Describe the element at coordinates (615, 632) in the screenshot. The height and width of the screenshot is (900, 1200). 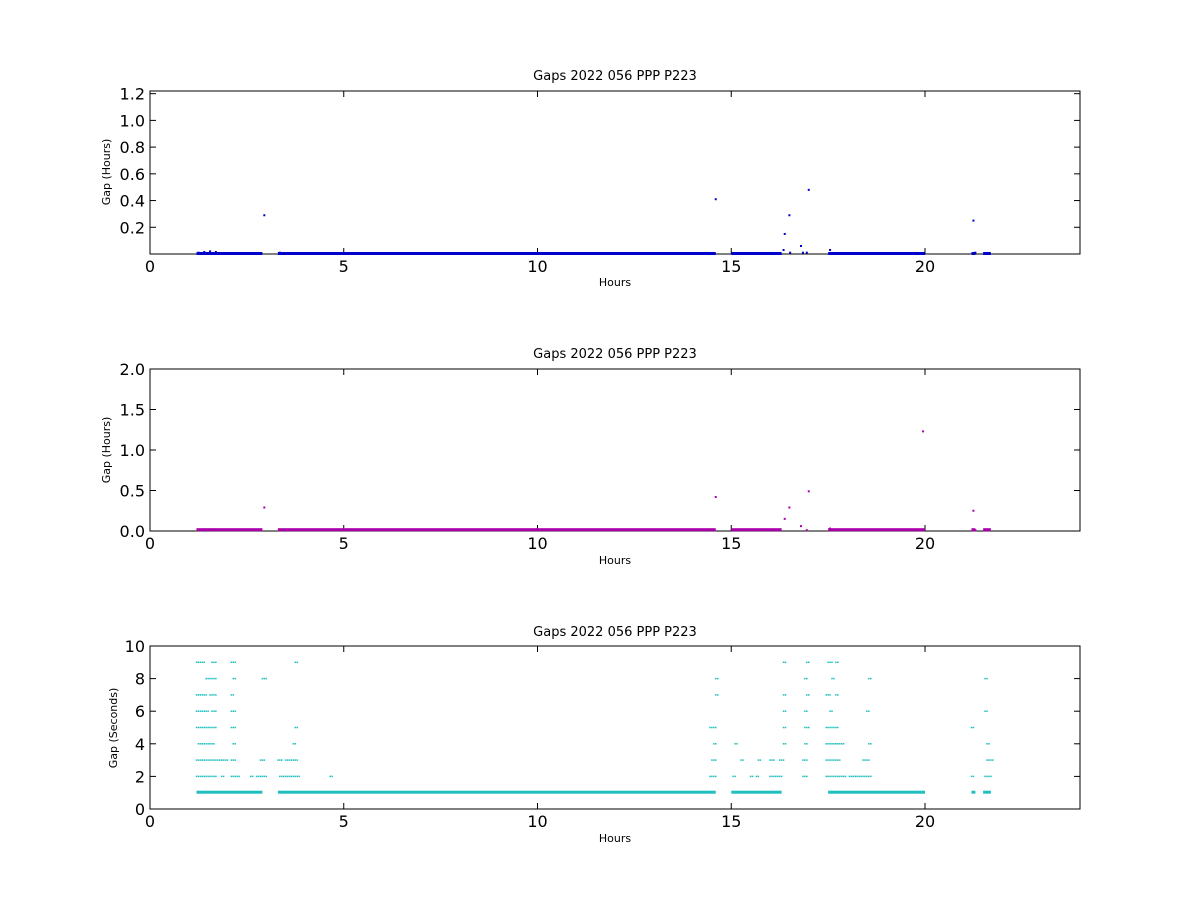
I see `panel-3-title: Gaps 2022 056 PPP P223` at that location.